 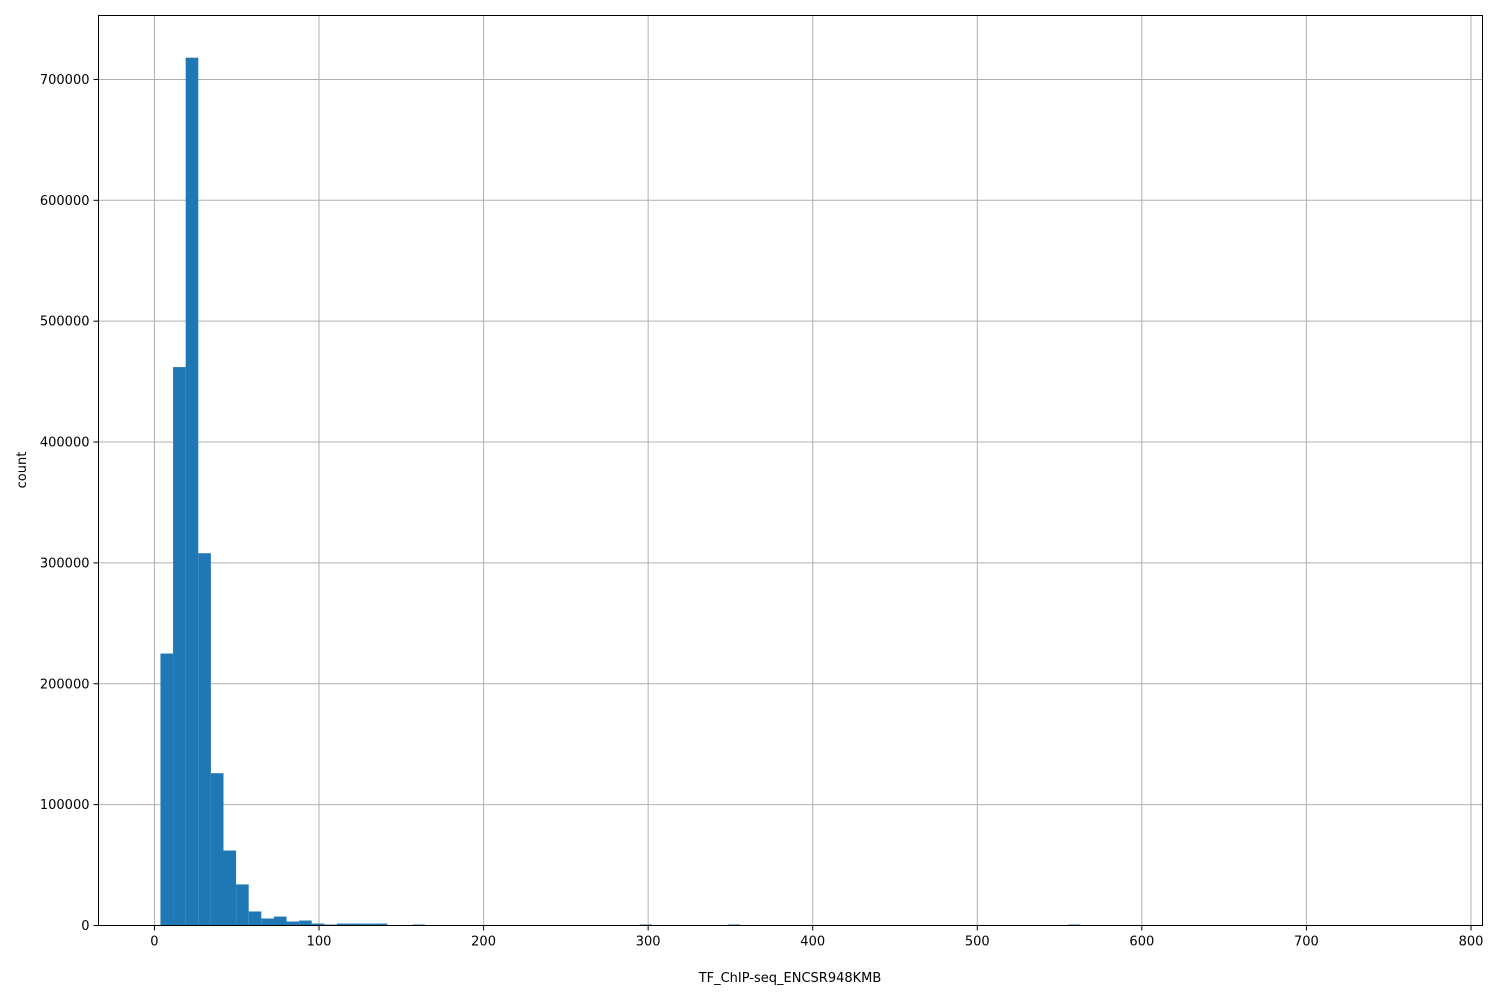 I want to click on y-tick-label: 700000, so click(x=65, y=80).